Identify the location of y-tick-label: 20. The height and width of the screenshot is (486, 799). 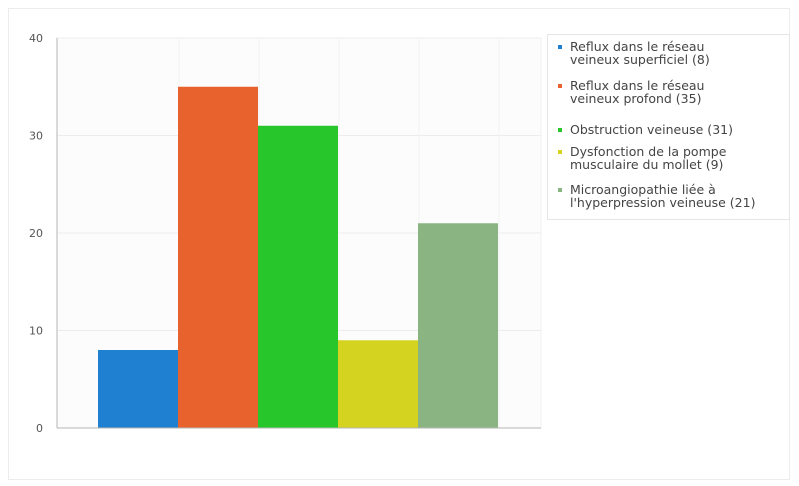
(36, 233).